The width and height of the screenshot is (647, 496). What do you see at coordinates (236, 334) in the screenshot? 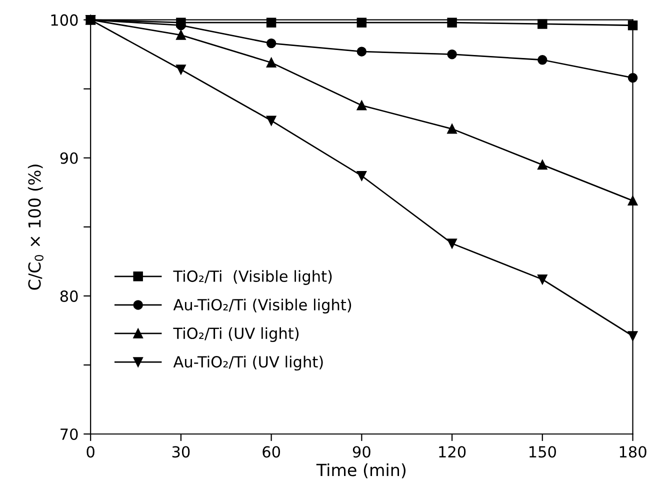
I see `legend-label: TiO₂/Ti (UV light)` at bounding box center [236, 334].